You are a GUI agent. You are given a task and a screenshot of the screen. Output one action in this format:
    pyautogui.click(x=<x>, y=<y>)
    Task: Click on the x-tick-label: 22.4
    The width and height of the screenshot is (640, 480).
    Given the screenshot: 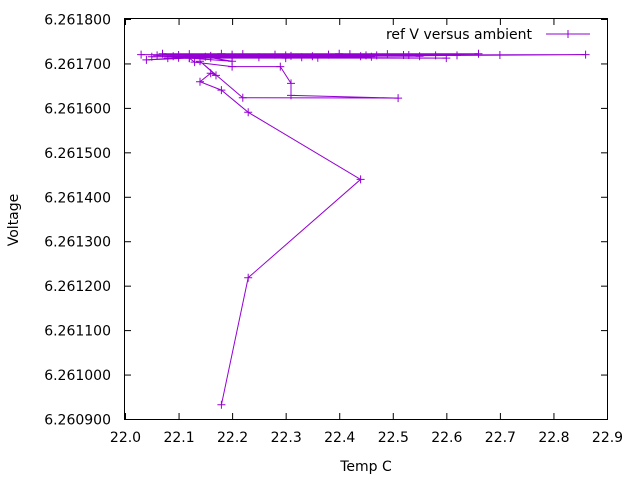 What is the action you would take?
    pyautogui.click(x=339, y=438)
    